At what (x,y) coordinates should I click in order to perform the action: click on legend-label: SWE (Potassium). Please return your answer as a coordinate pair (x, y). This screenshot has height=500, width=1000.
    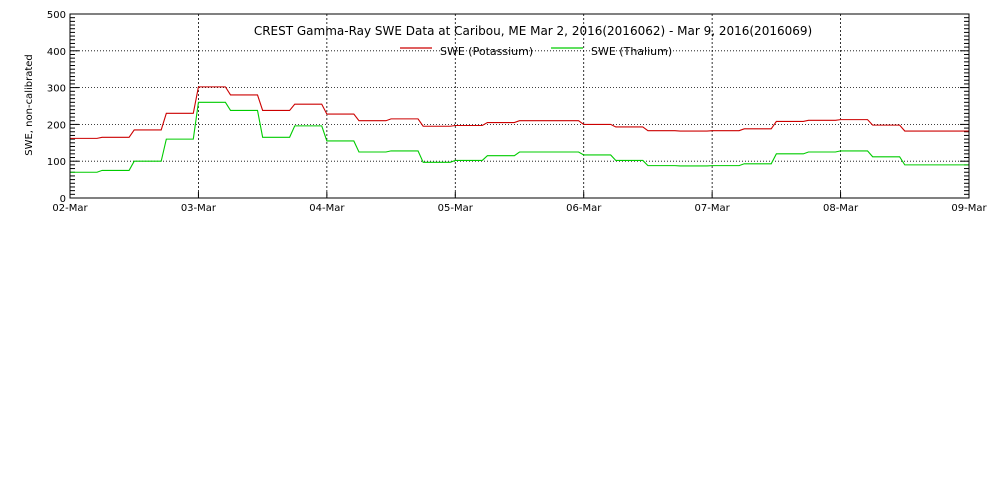
    Looking at the image, I should click on (486, 51).